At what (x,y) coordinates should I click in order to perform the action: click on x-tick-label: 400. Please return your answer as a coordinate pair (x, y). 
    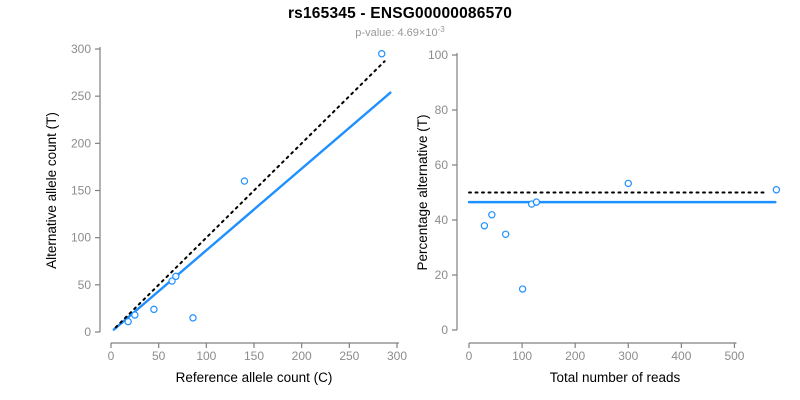
    Looking at the image, I should click on (681, 356).